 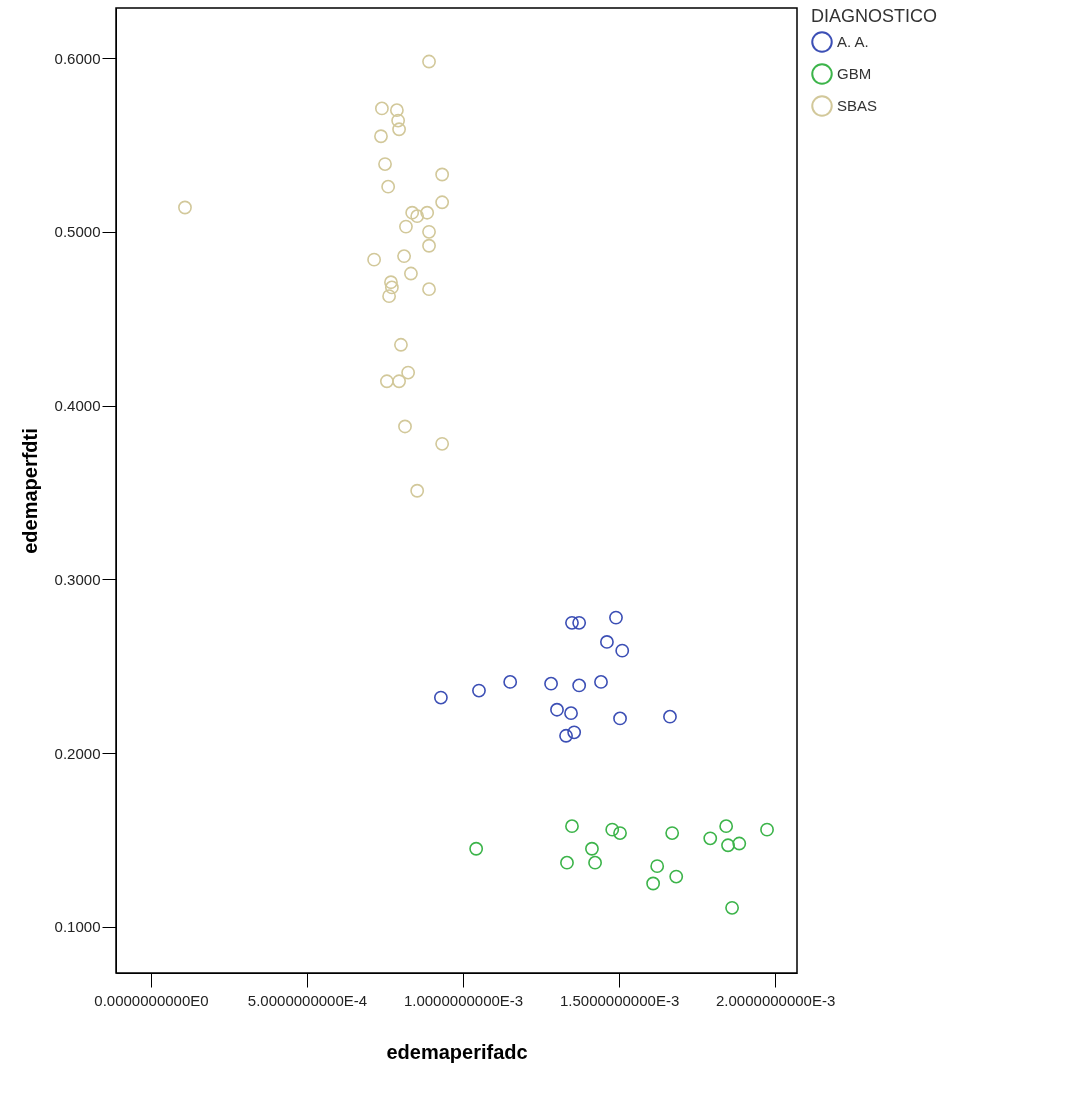 What do you see at coordinates (776, 1000) in the screenshot?
I see `x-tick-label: 2.0000000000E-3` at bounding box center [776, 1000].